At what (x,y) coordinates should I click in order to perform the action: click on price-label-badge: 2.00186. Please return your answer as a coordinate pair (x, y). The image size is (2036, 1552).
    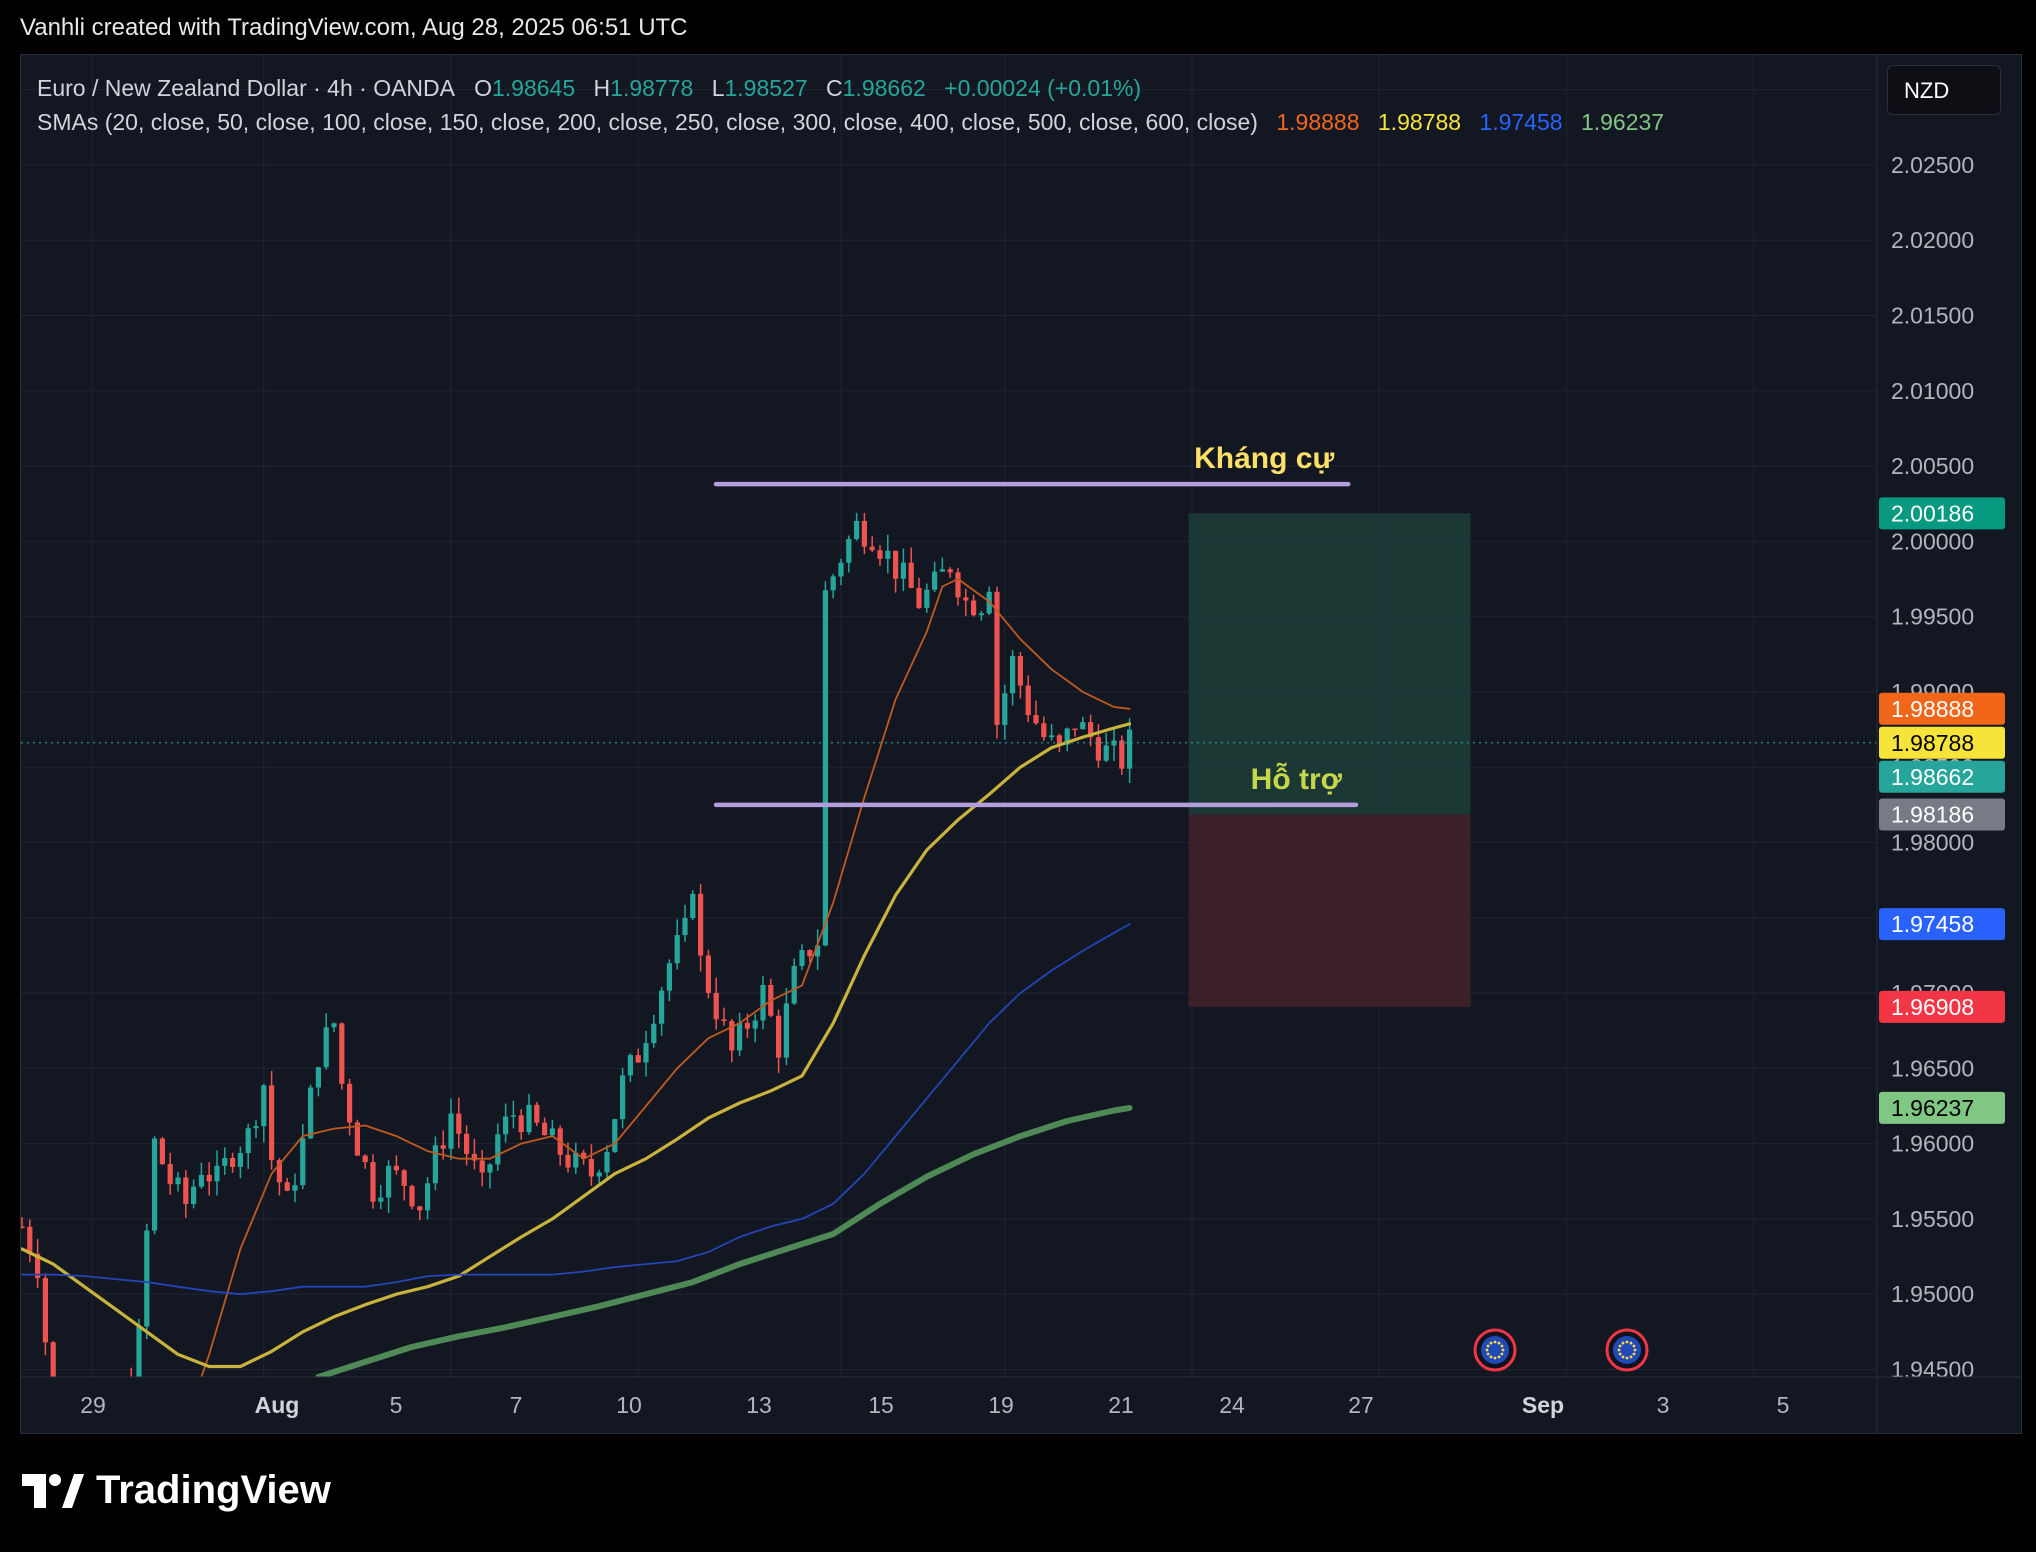
    Looking at the image, I should click on (1942, 513).